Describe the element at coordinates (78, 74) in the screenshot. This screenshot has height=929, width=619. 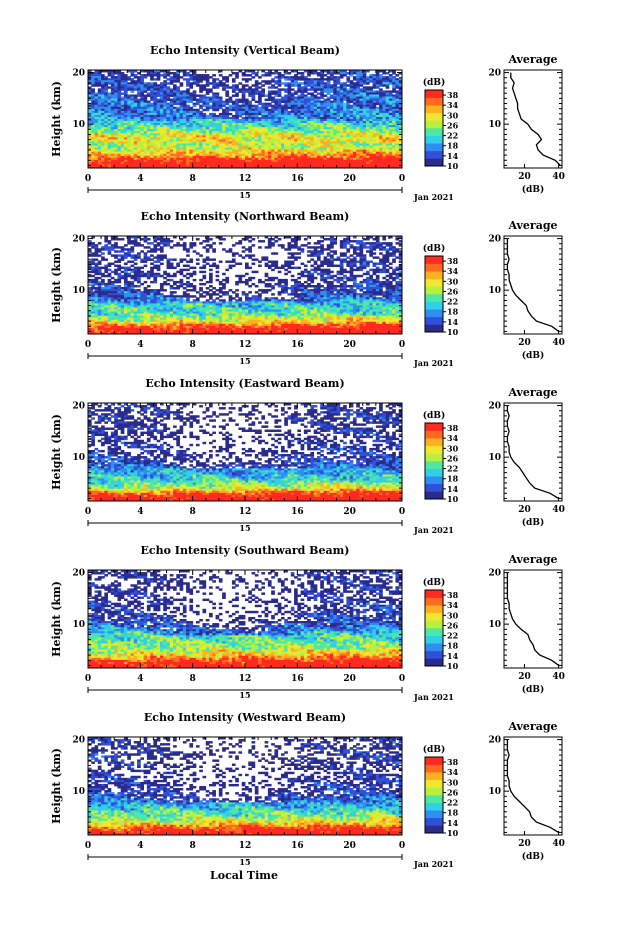
I see `y-tick-label: 20` at that location.